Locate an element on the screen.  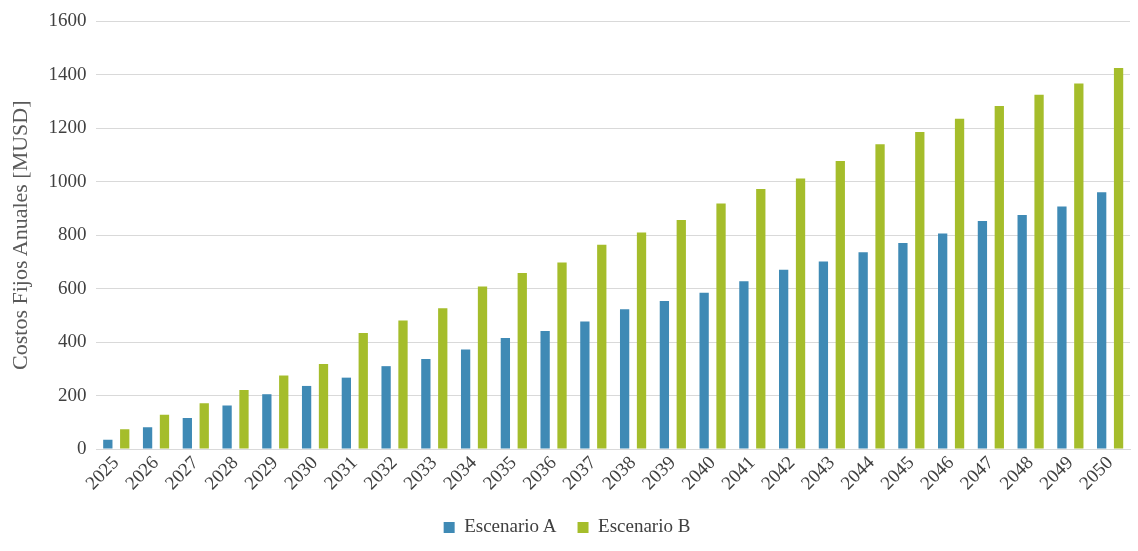
y-tick-label: 400 is located at coordinates (72, 341).